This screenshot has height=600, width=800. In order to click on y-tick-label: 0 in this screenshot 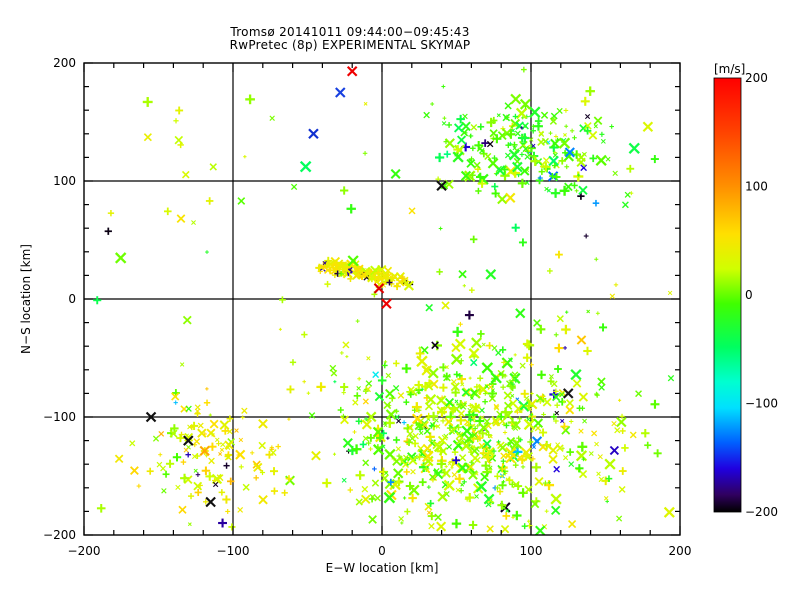, I will do `click(72, 299)`.